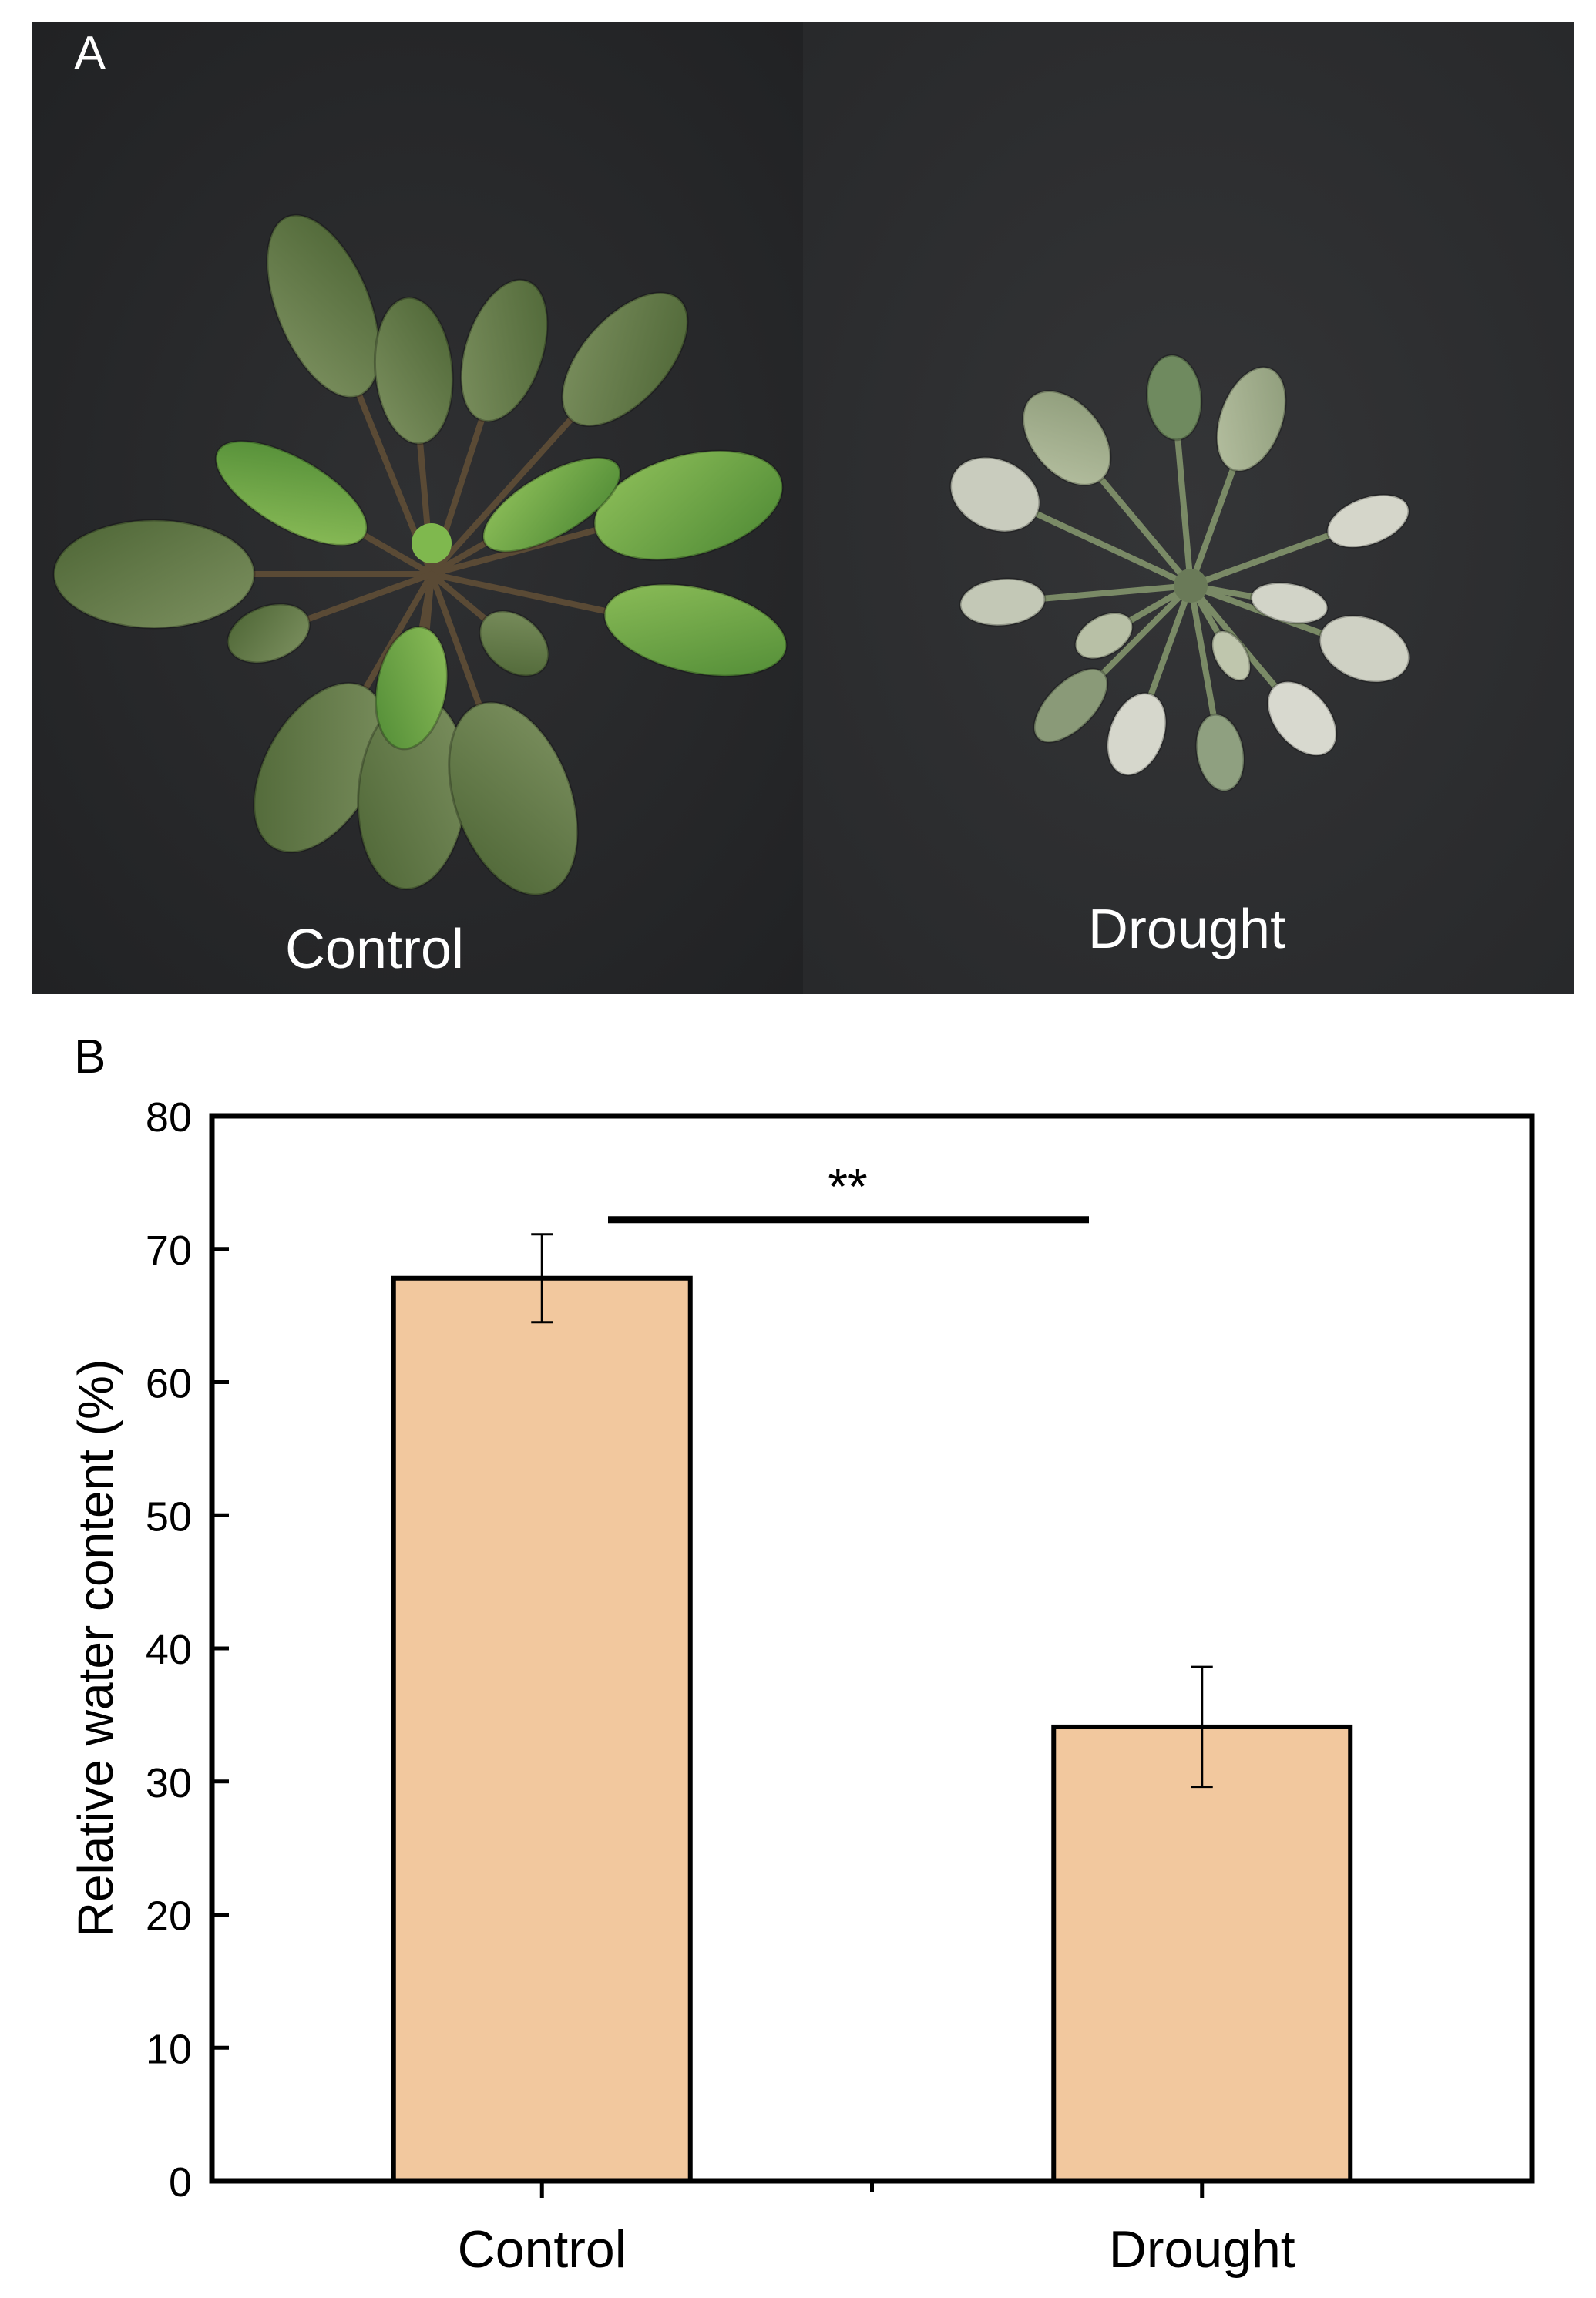 The image size is (1596, 2298). I want to click on y-tick-label: 0, so click(181, 2182).